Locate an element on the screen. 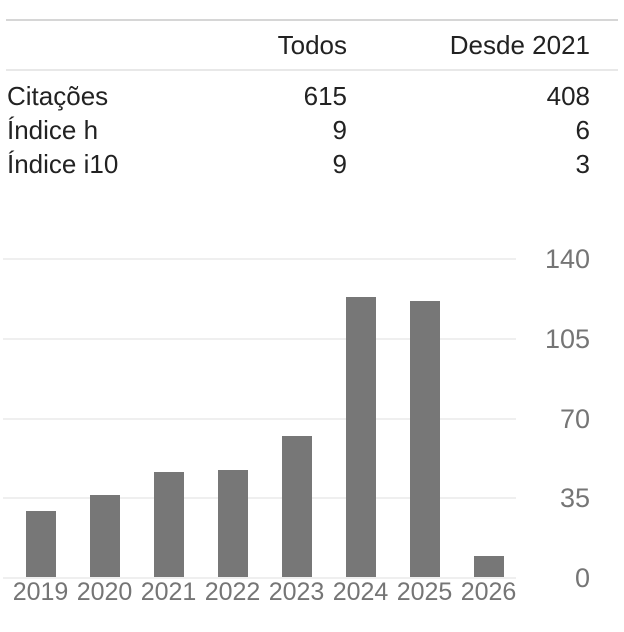 The height and width of the screenshot is (632, 624). stat-value-citations-since: 408 is located at coordinates (568, 96).